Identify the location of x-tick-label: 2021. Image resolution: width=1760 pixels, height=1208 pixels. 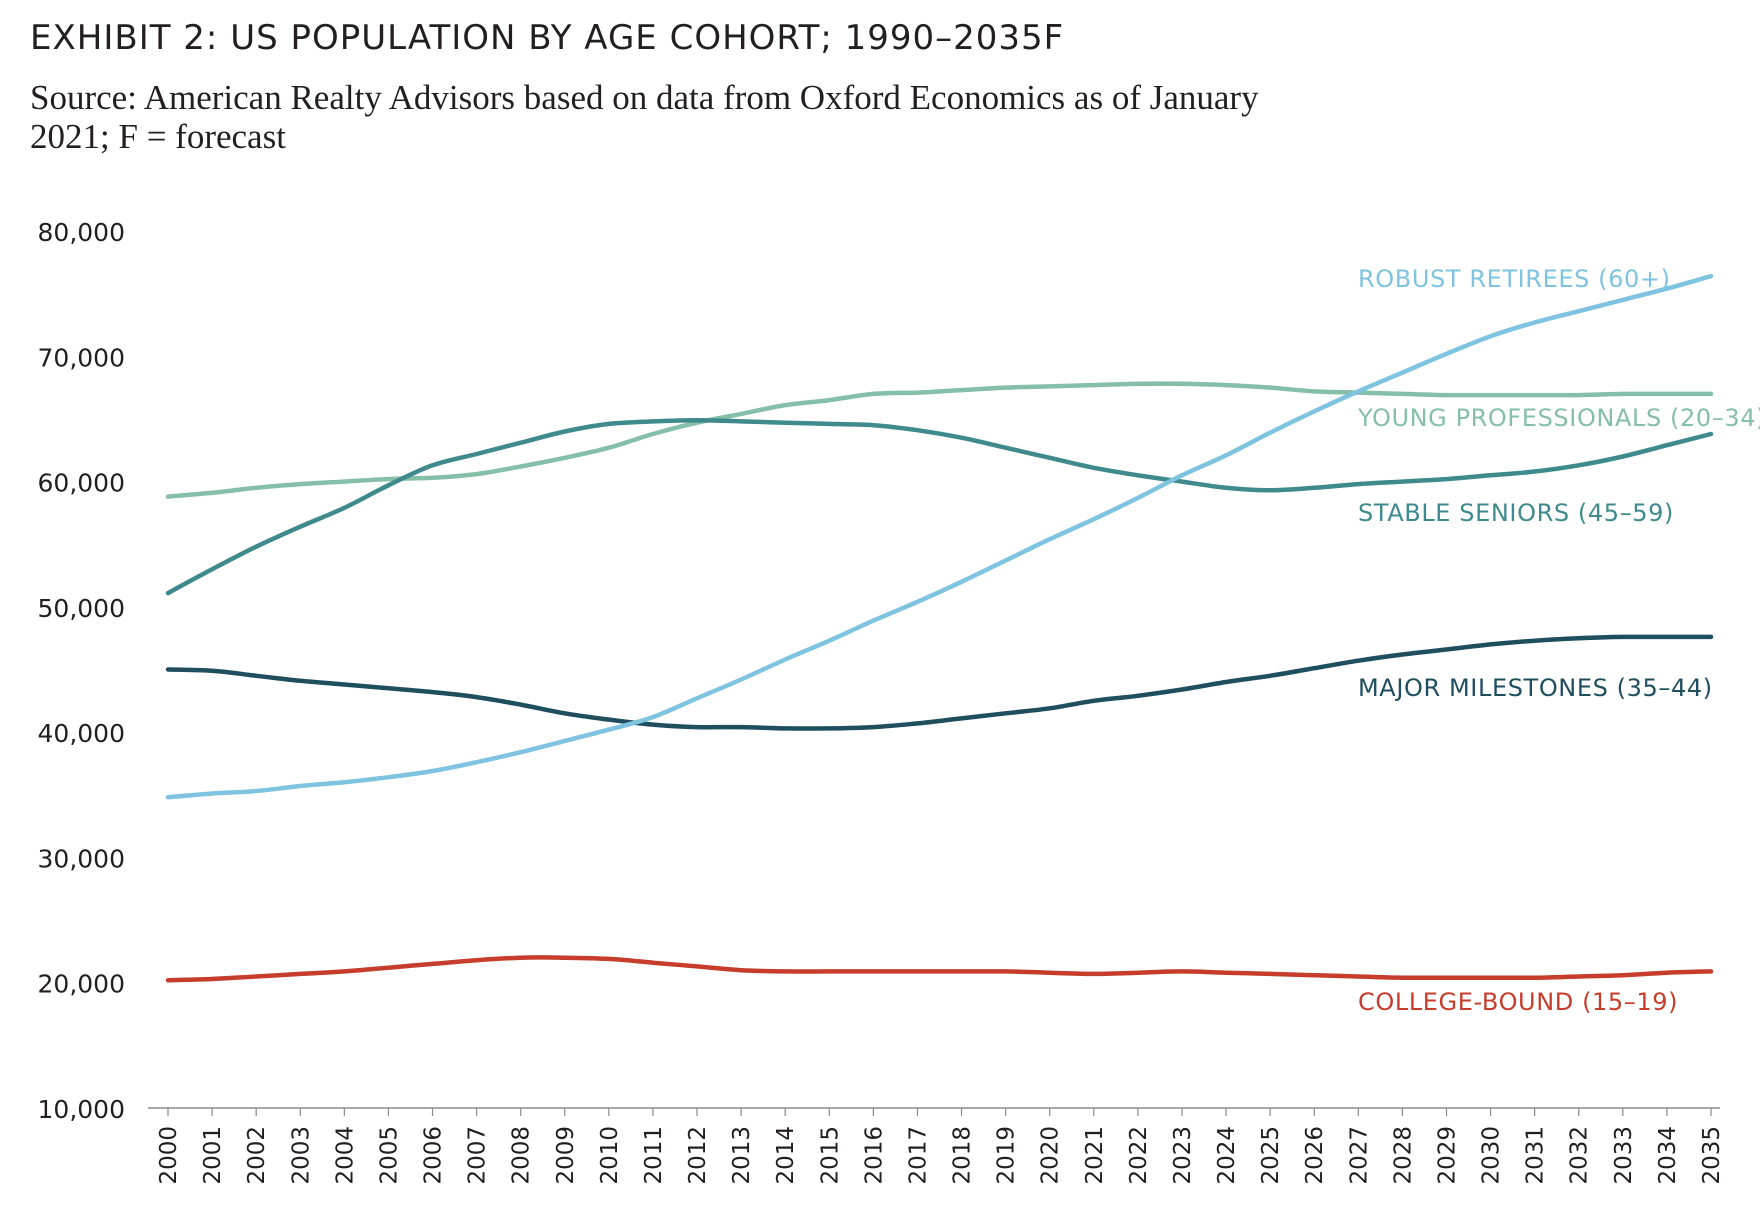
(1095, 1155).